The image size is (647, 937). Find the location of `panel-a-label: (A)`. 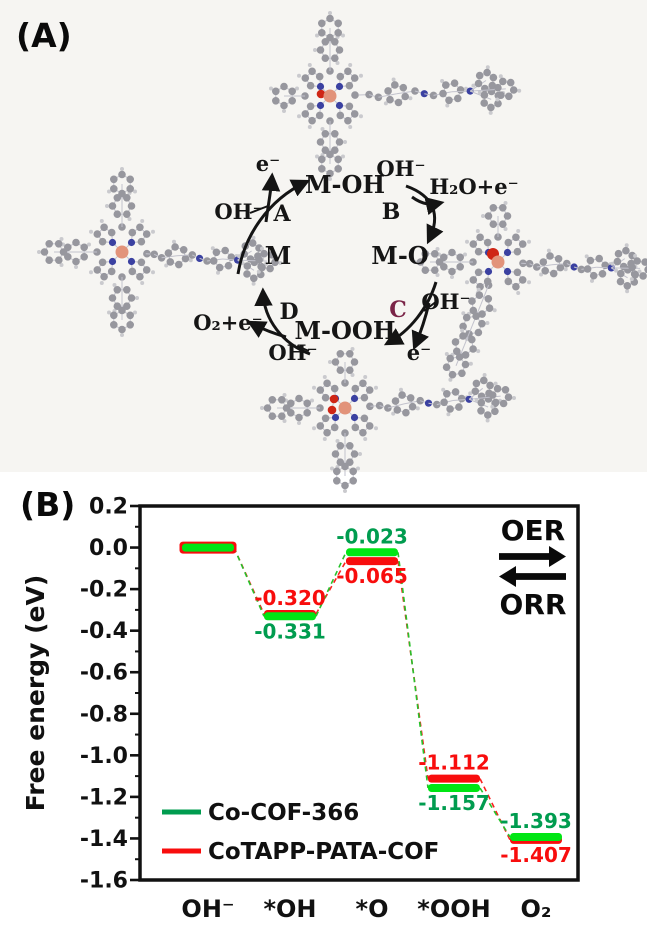

panel-a-label: (A) is located at coordinates (44, 35).